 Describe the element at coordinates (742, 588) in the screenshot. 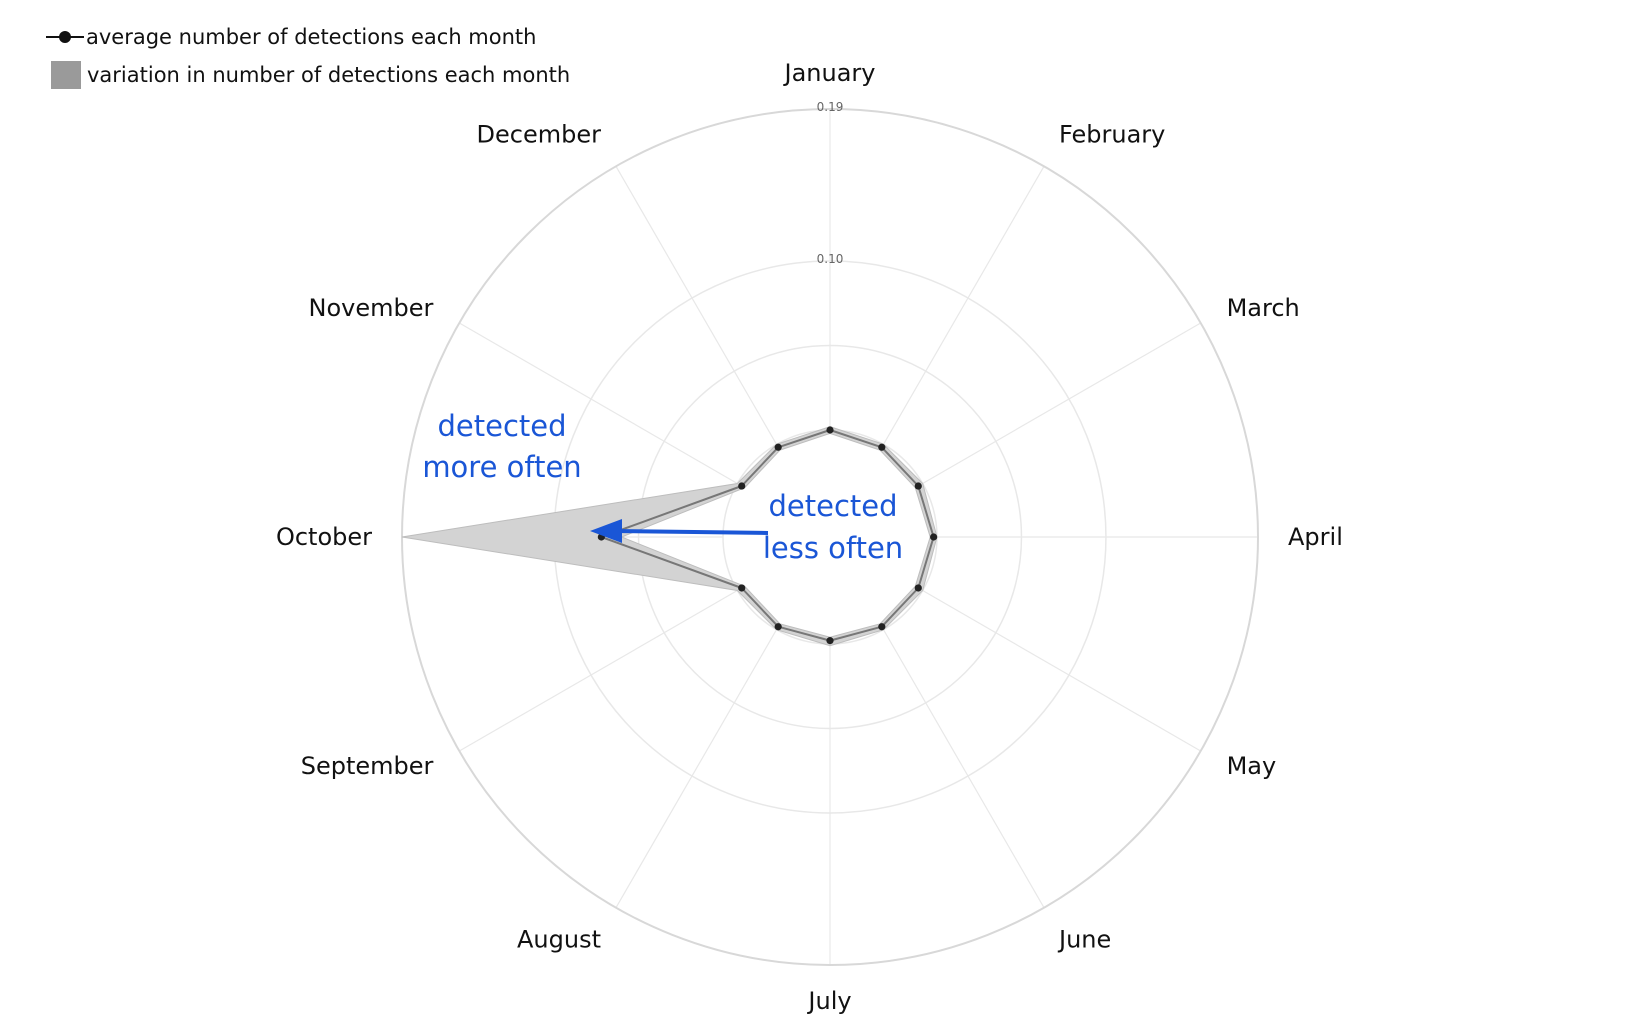

I see `point-september` at that location.